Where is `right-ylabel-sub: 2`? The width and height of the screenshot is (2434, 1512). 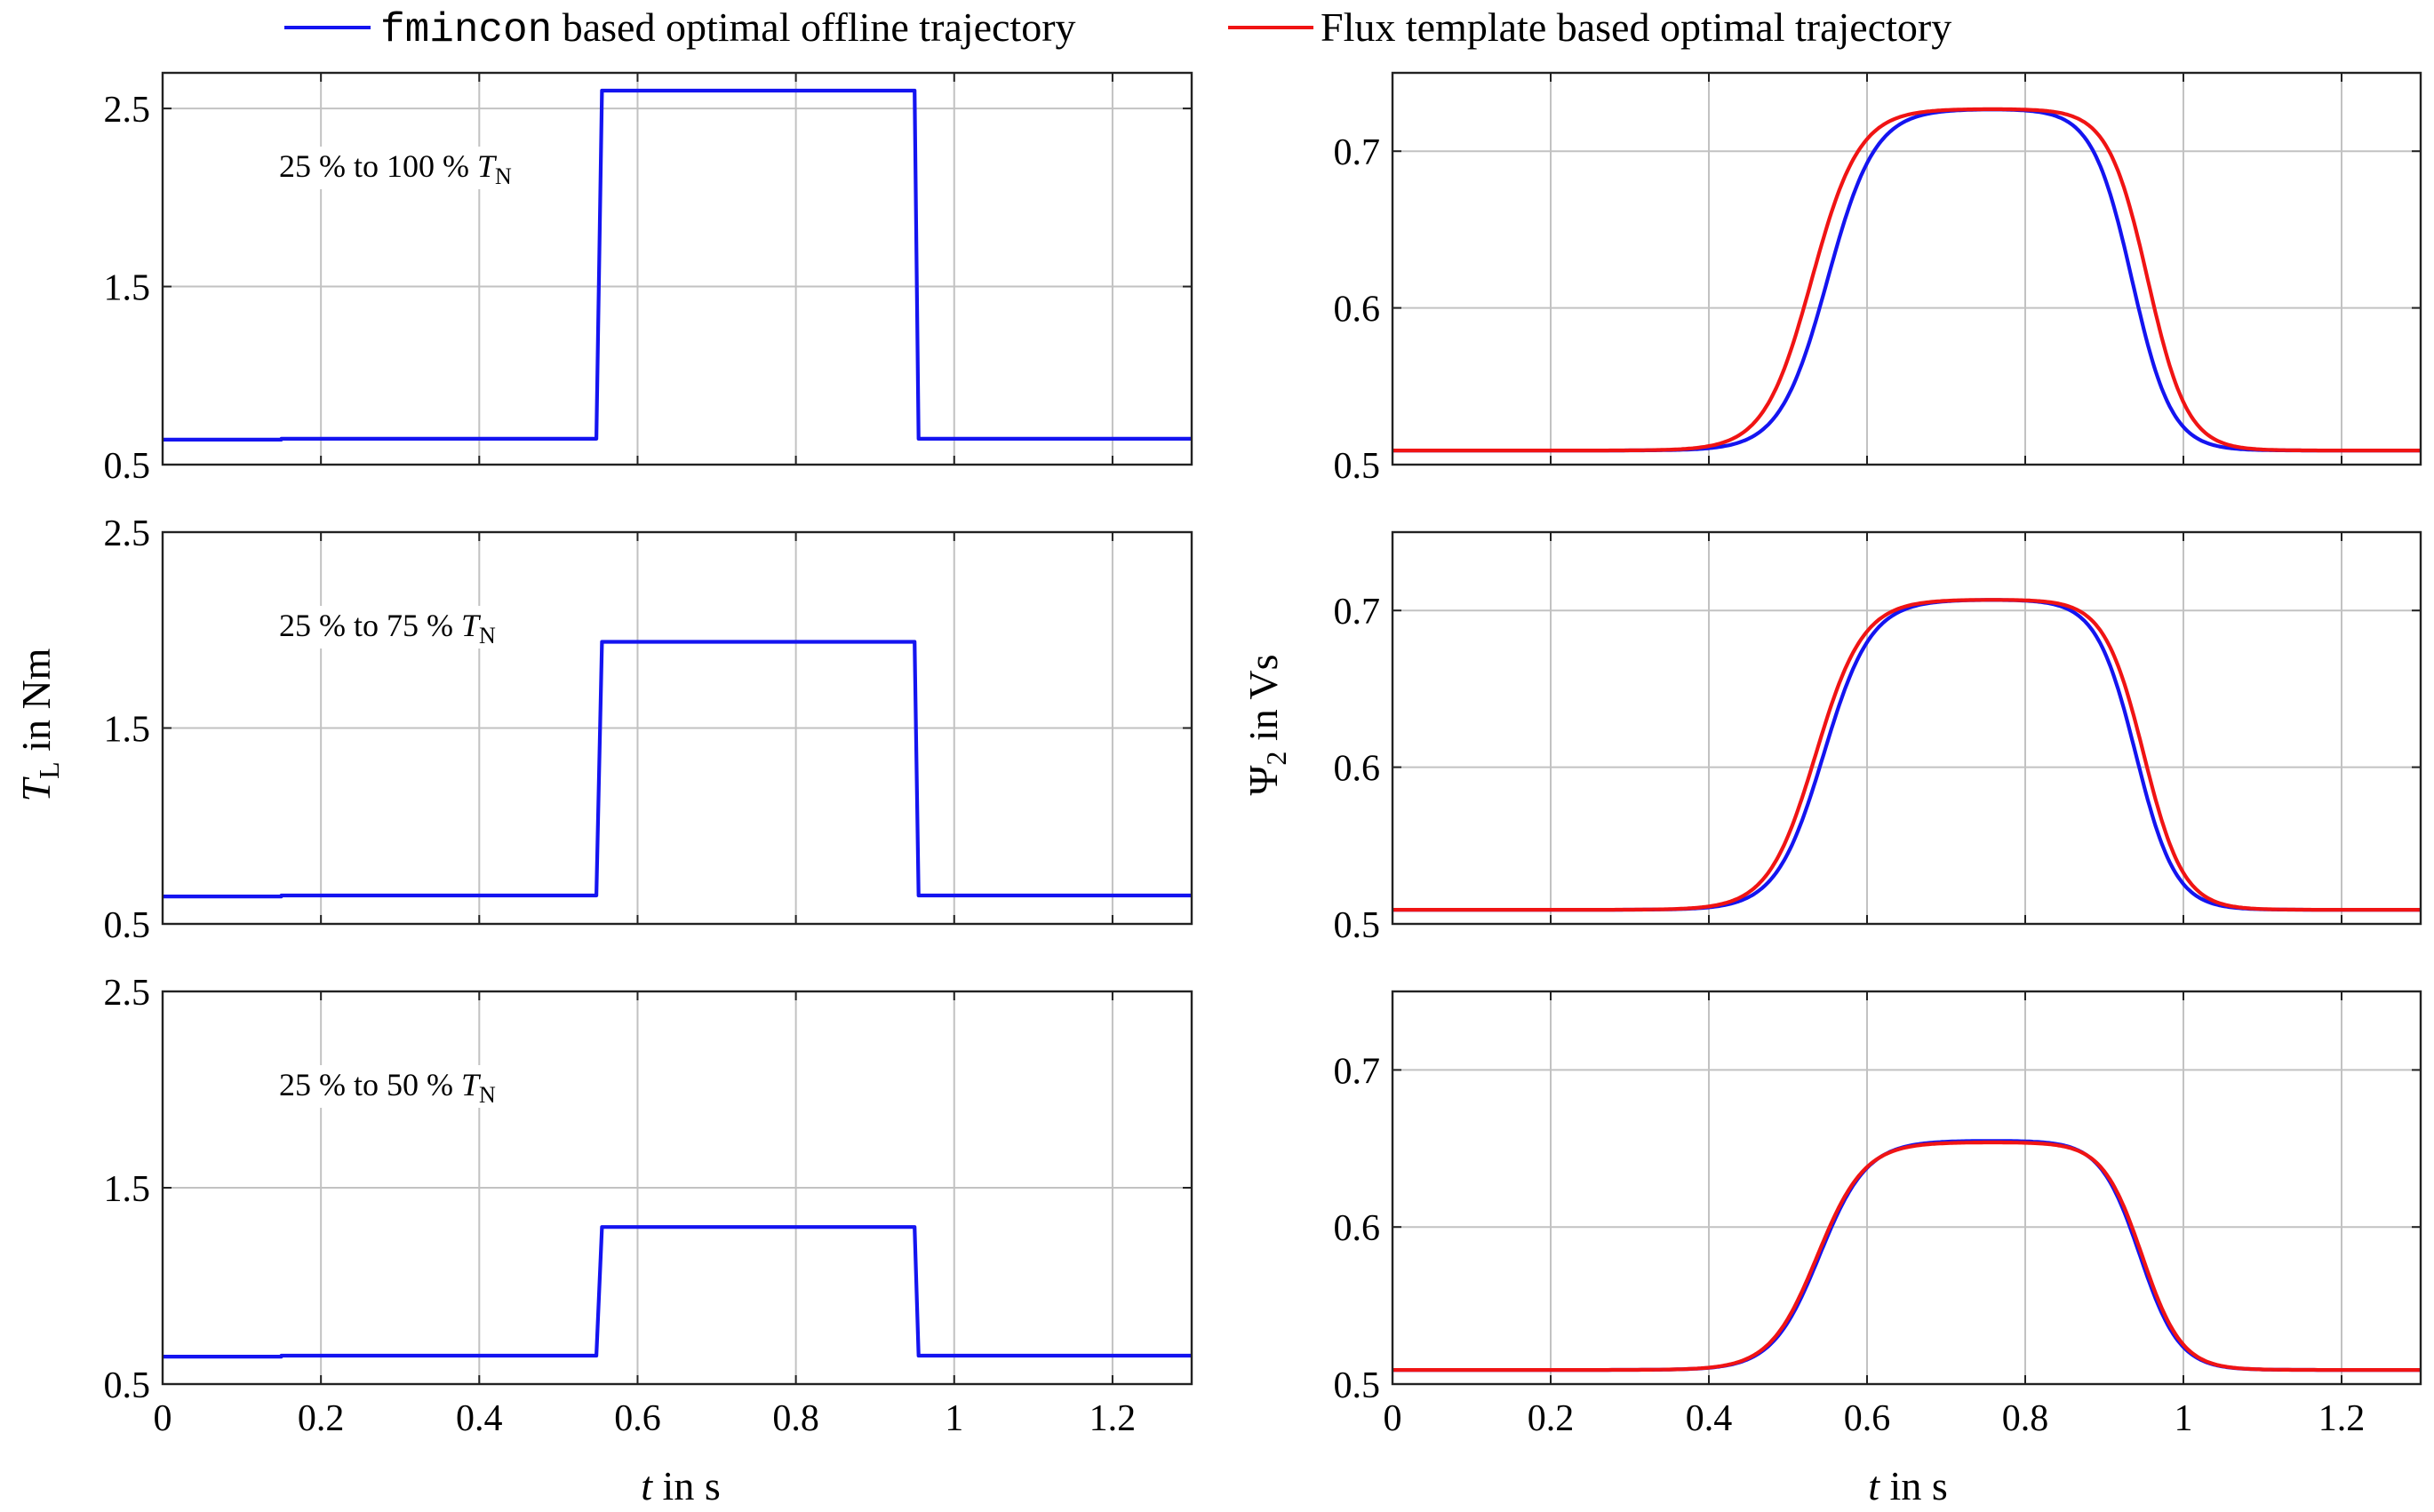
right-ylabel-sub: 2 is located at coordinates (1276, 759).